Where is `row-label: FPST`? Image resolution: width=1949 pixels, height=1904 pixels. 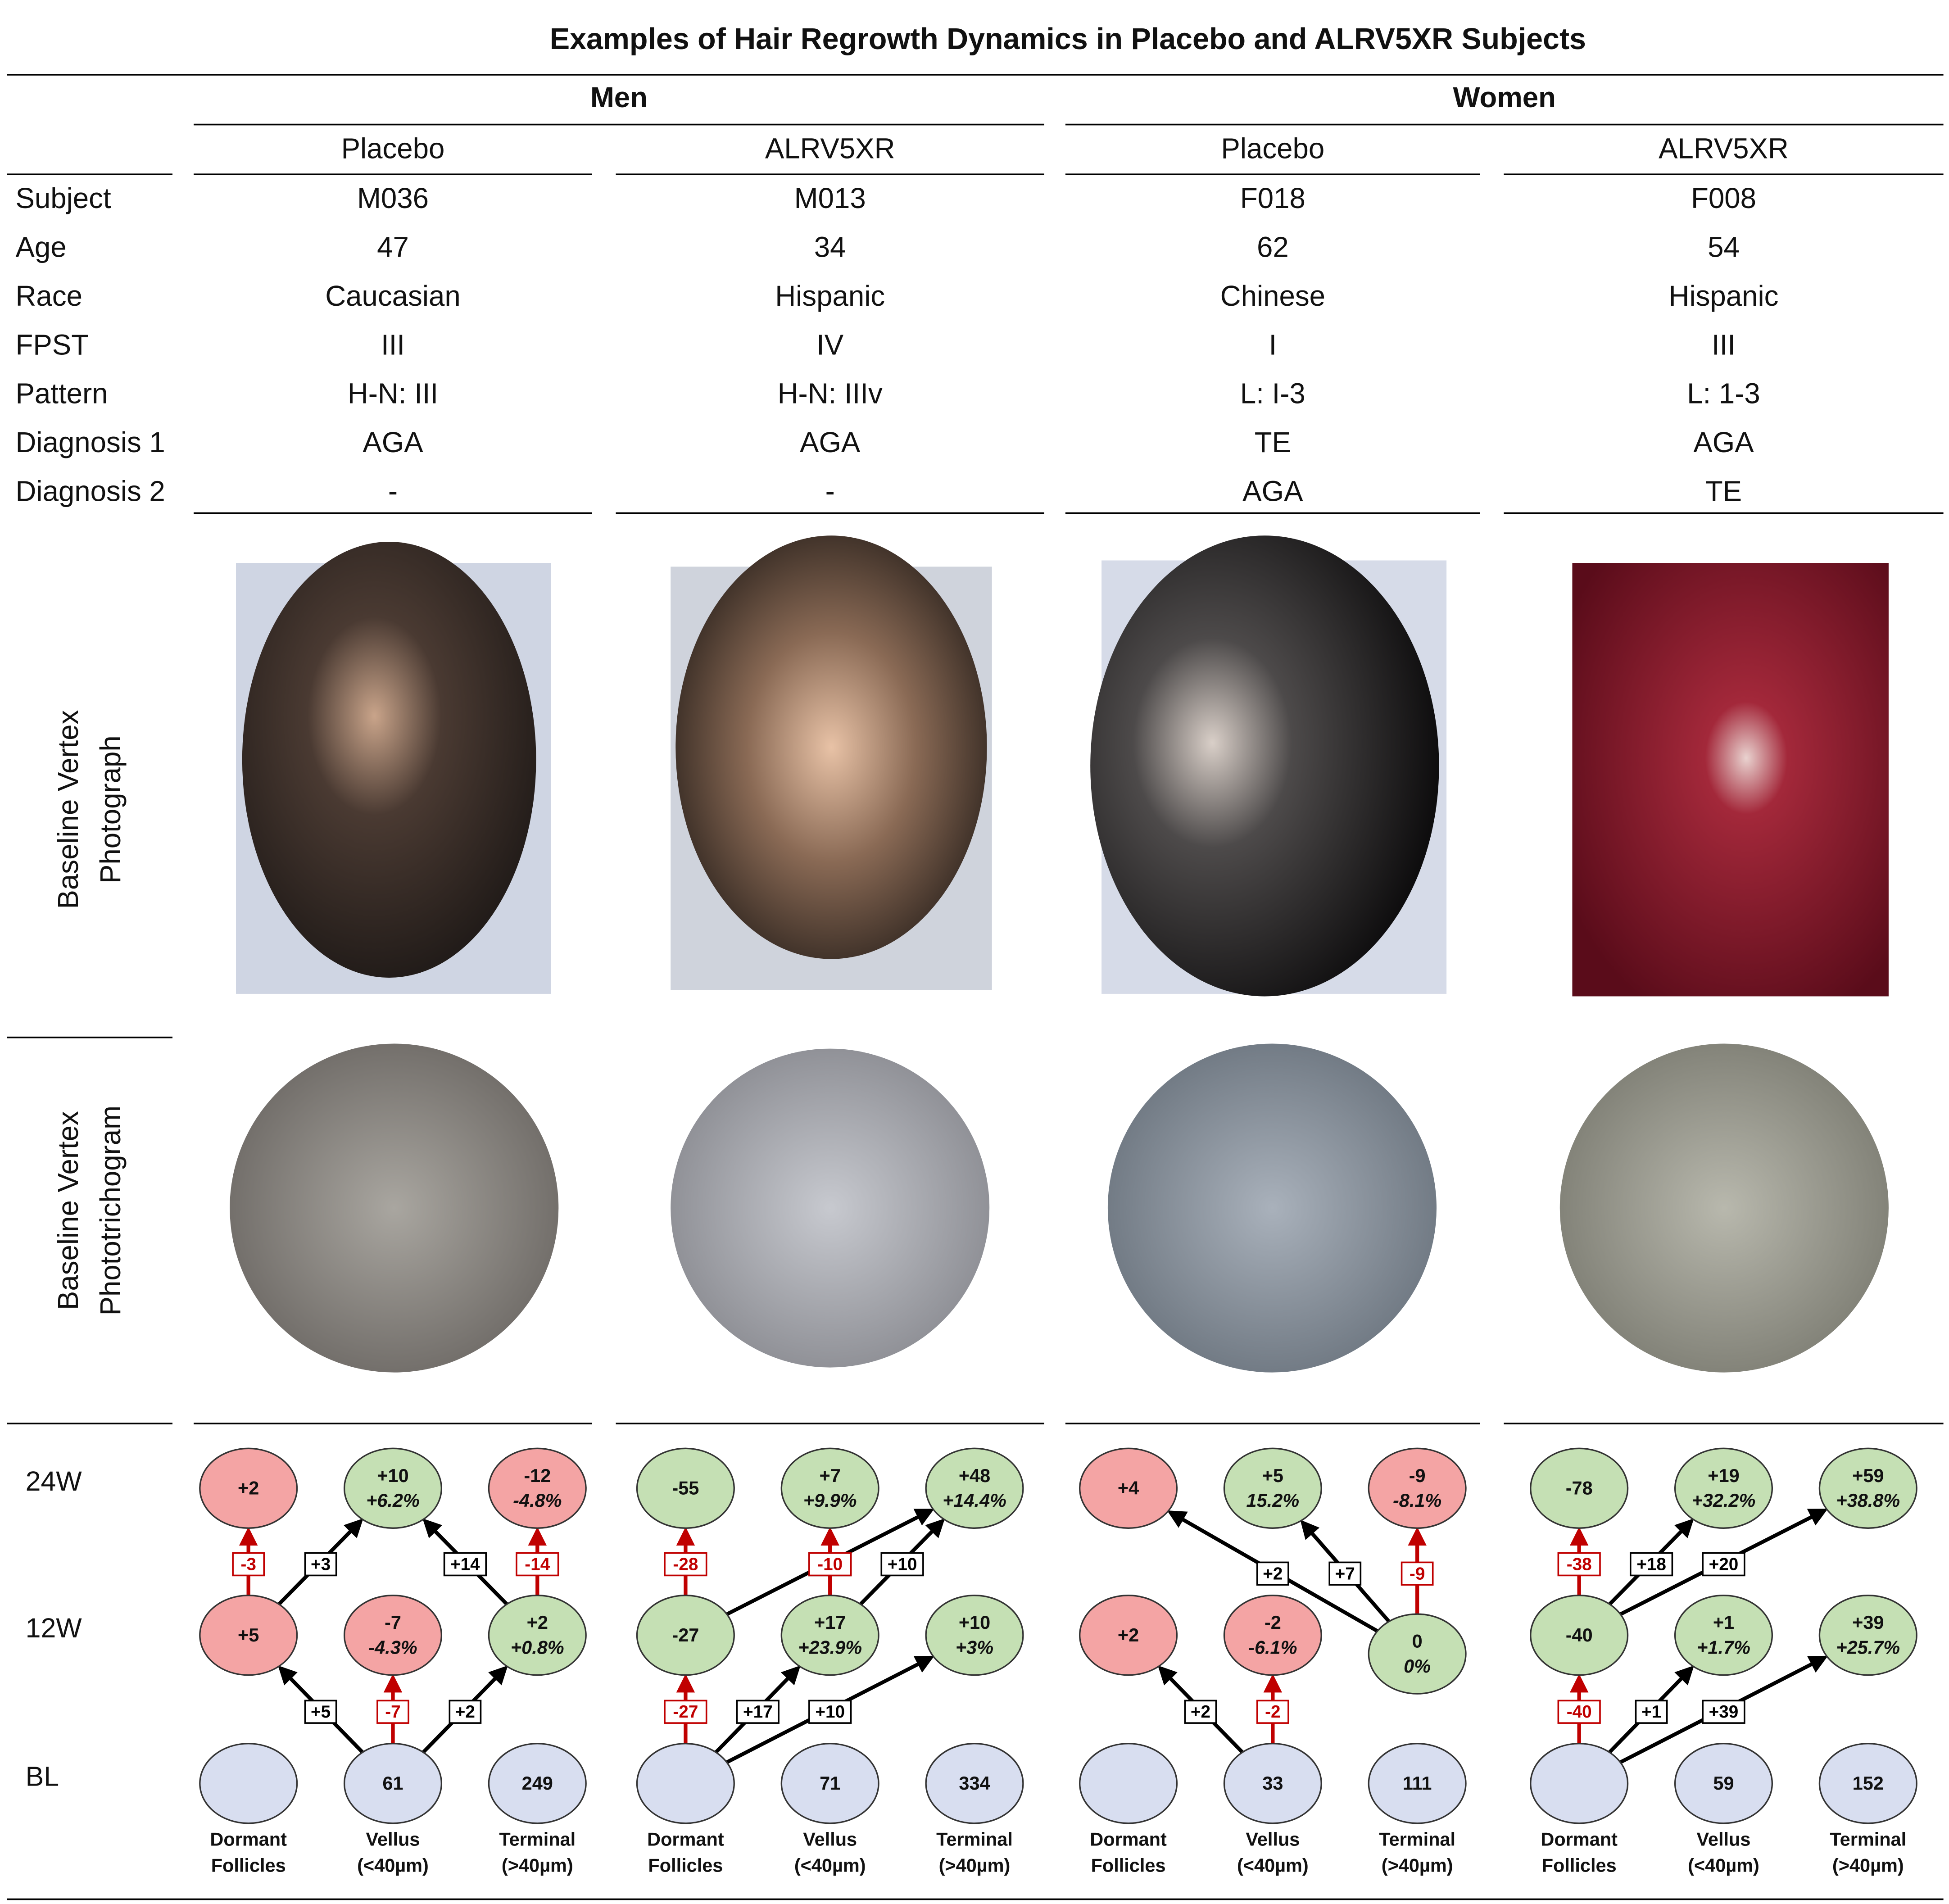
row-label: FPST is located at coordinates (52, 345).